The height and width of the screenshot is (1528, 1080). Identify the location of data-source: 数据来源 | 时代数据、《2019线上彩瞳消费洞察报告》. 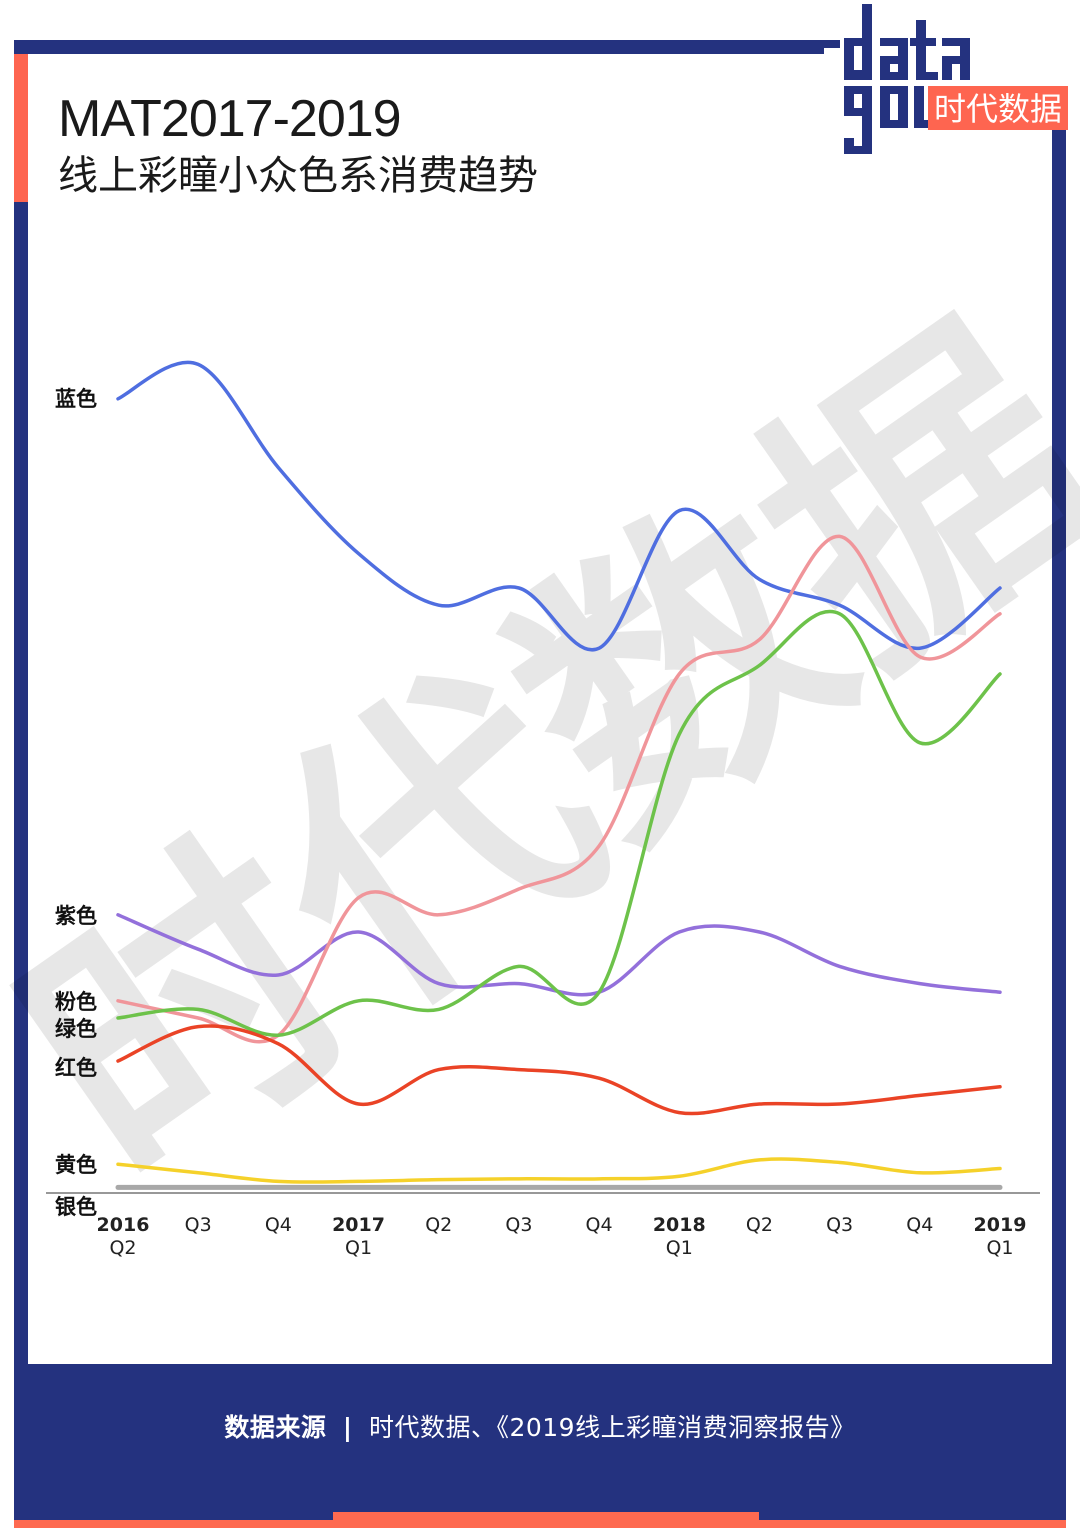
(540, 1426).